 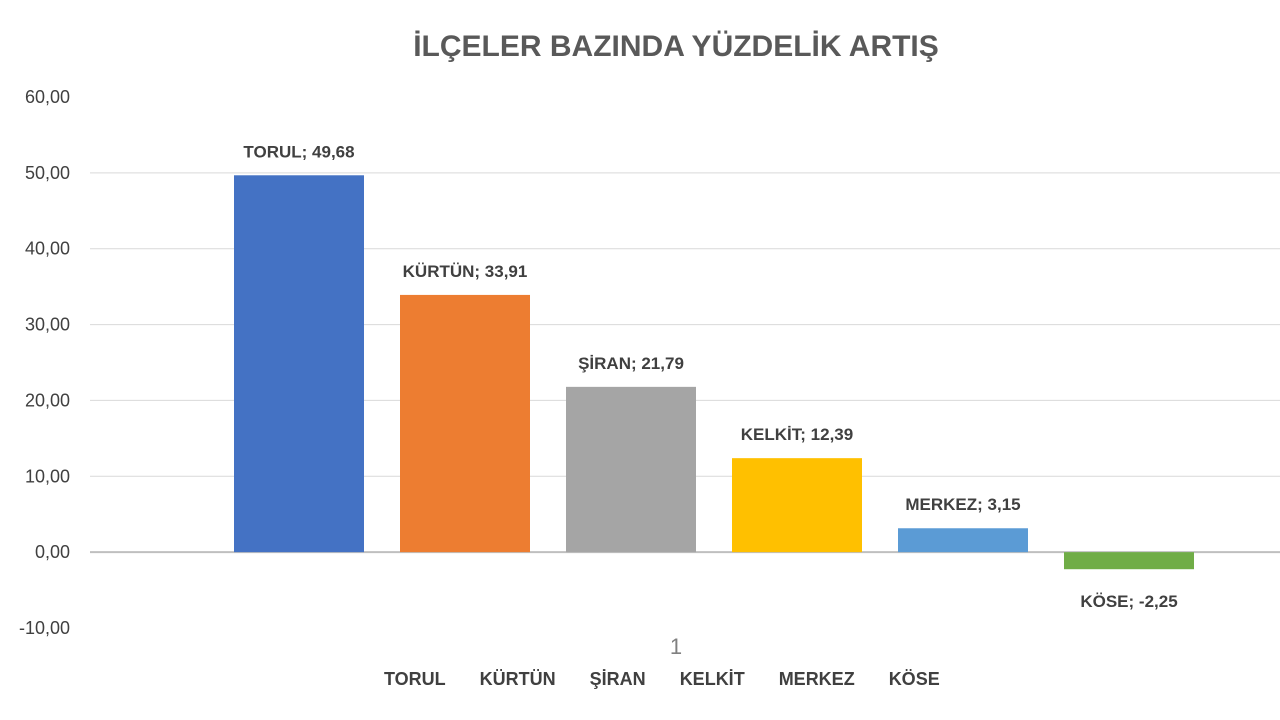 What do you see at coordinates (465, 271) in the screenshot?
I see `data-label: KÜRTÜN; 33,91` at bounding box center [465, 271].